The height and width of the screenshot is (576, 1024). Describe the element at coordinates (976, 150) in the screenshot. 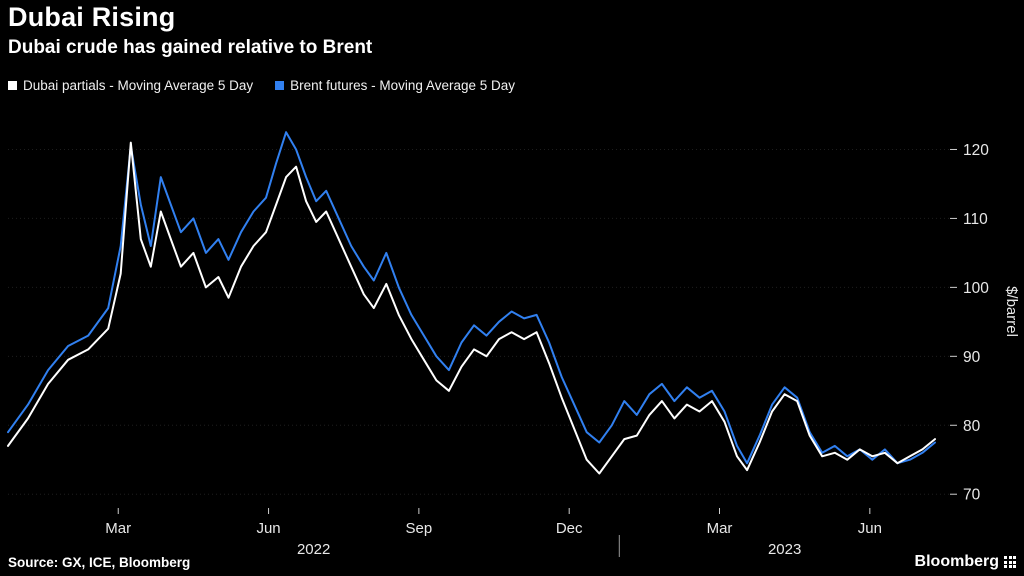

I see `y-axis-tick-label: 120` at that location.